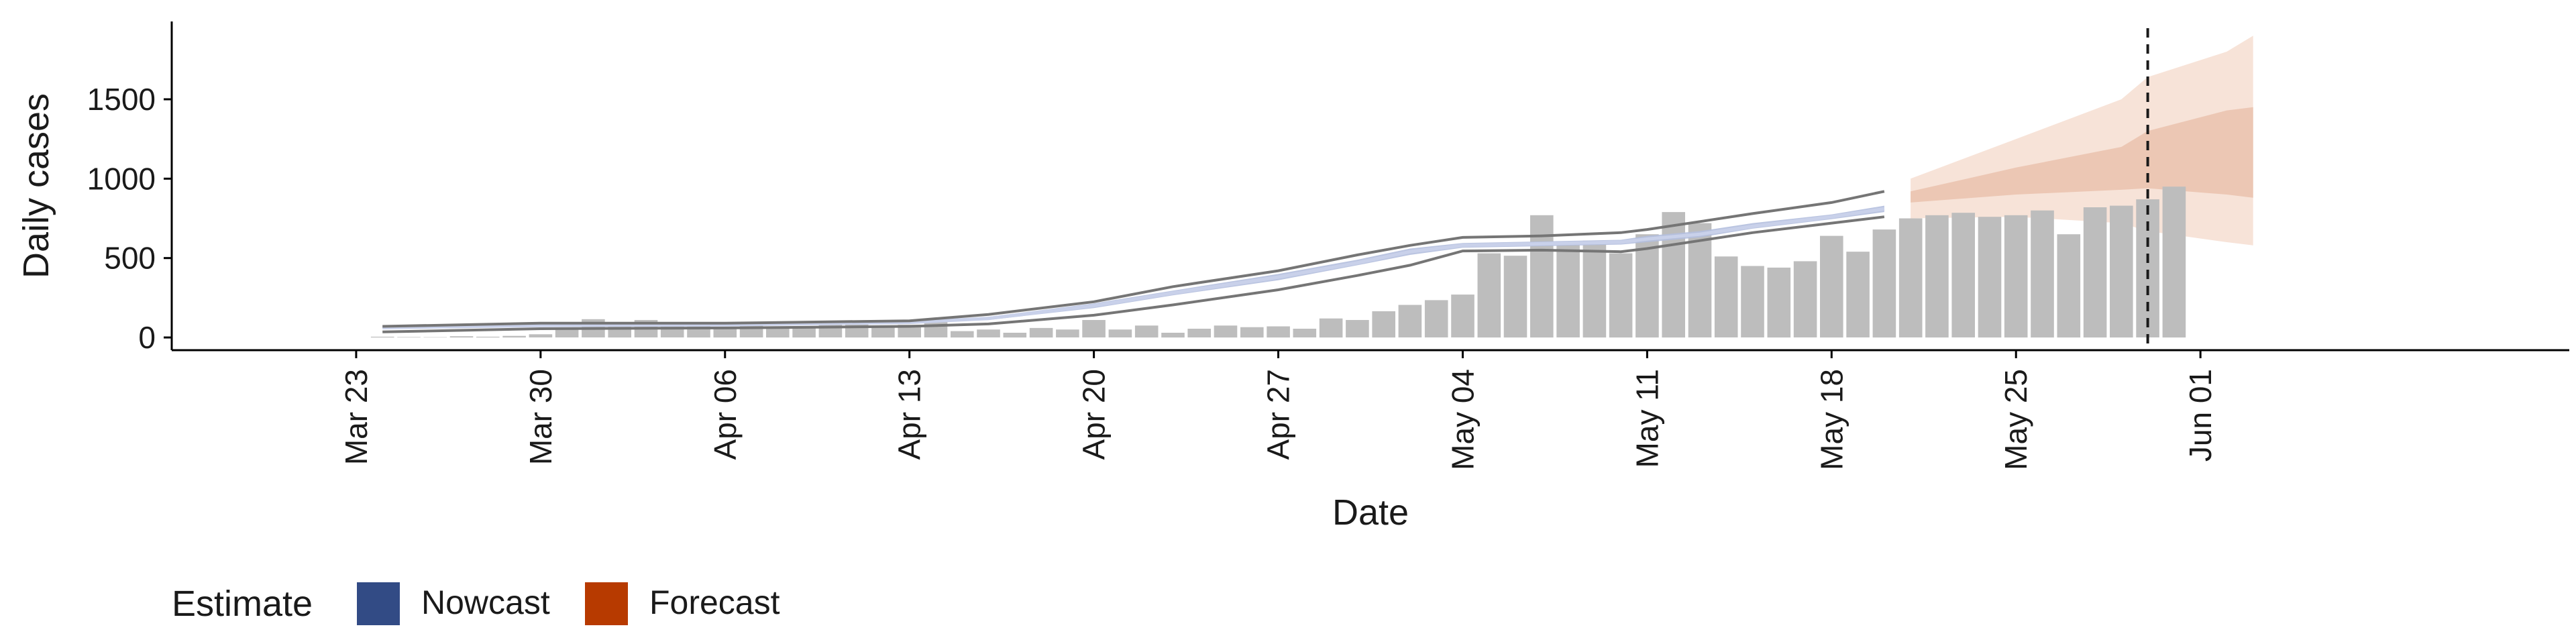 The width and height of the screenshot is (2576, 644). Describe the element at coordinates (714, 602) in the screenshot. I see `legend-label-forecast: Forecast` at that location.